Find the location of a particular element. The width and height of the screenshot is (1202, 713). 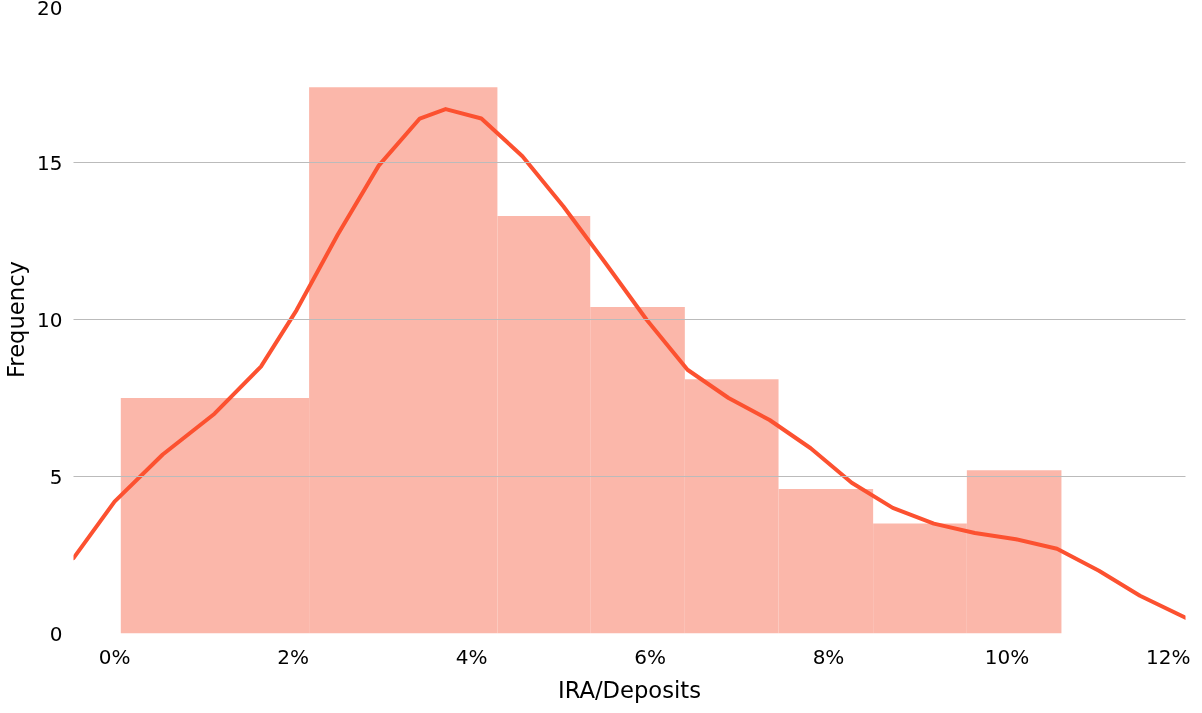

x-tick-label: 4% is located at coordinates (471, 656).